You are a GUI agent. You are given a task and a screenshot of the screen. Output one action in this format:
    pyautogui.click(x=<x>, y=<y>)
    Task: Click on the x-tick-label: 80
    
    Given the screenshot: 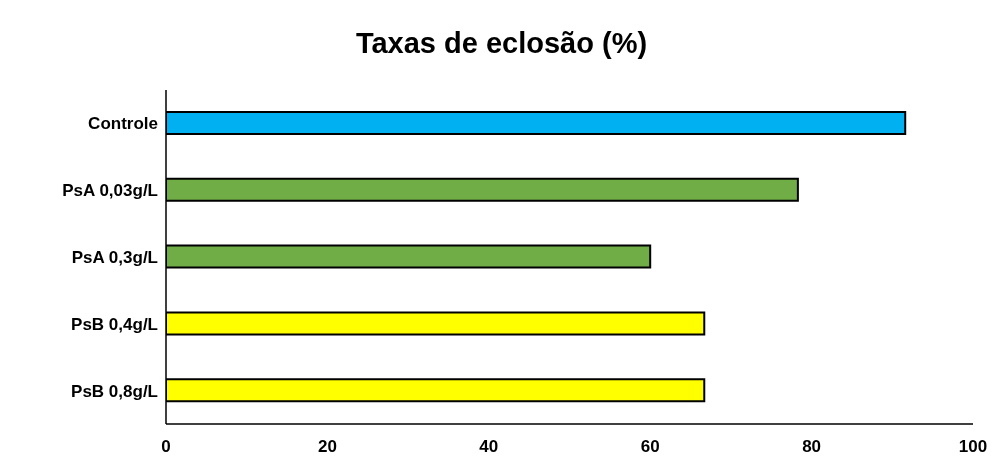 What is the action you would take?
    pyautogui.click(x=812, y=447)
    